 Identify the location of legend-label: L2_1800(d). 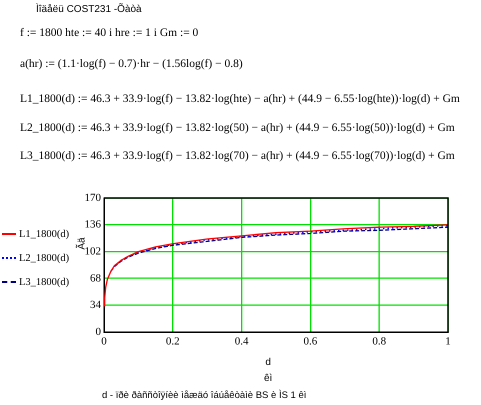
(44, 258).